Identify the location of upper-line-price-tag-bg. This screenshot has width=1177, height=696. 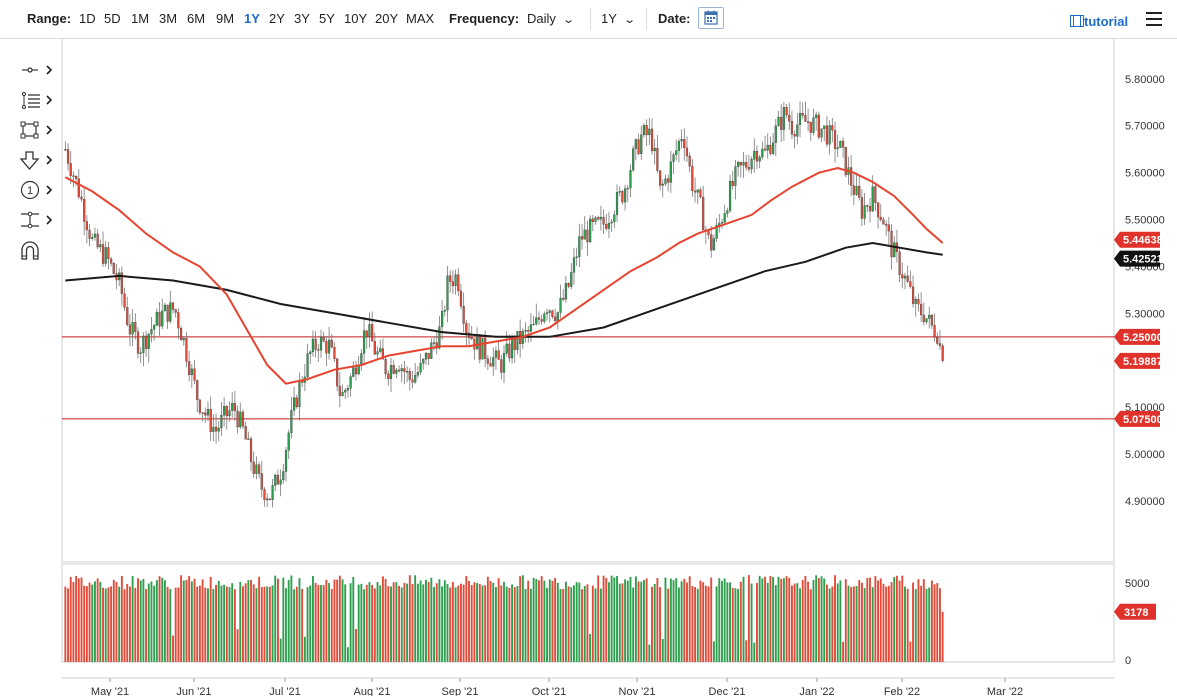
(1137, 336).